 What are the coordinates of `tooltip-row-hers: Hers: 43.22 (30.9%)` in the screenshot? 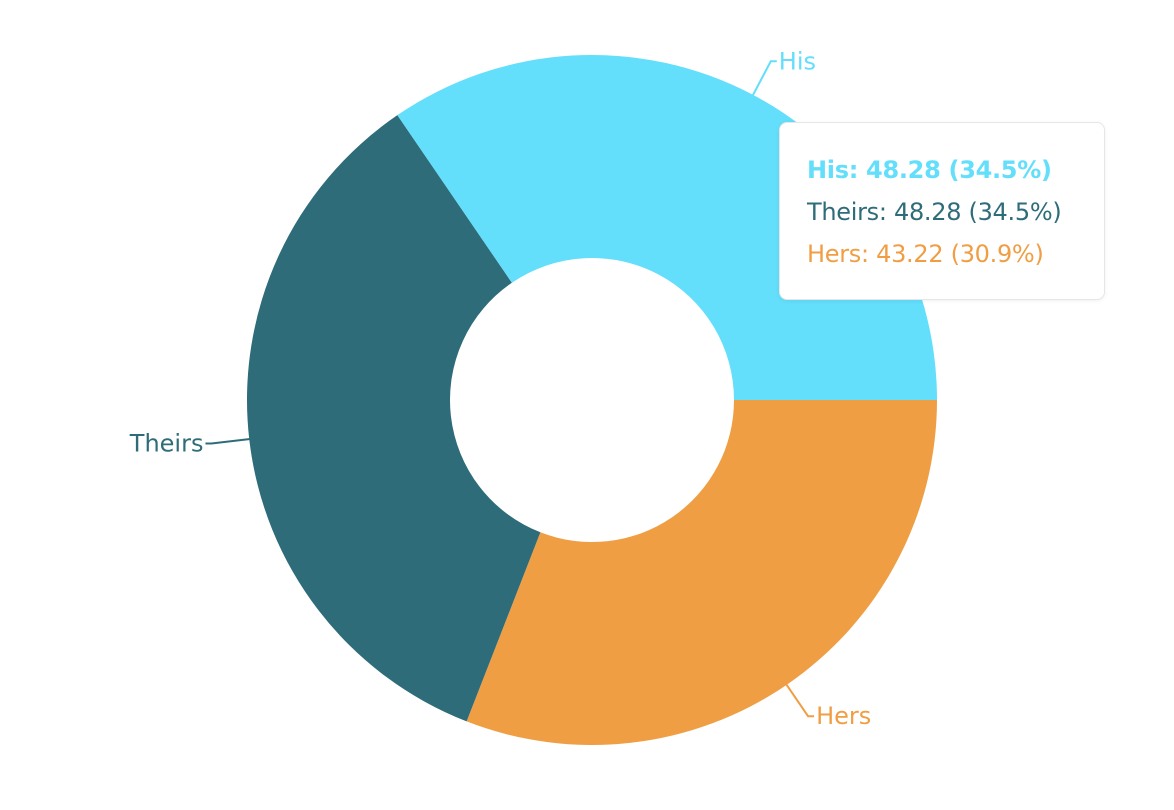 It's located at (925, 254).